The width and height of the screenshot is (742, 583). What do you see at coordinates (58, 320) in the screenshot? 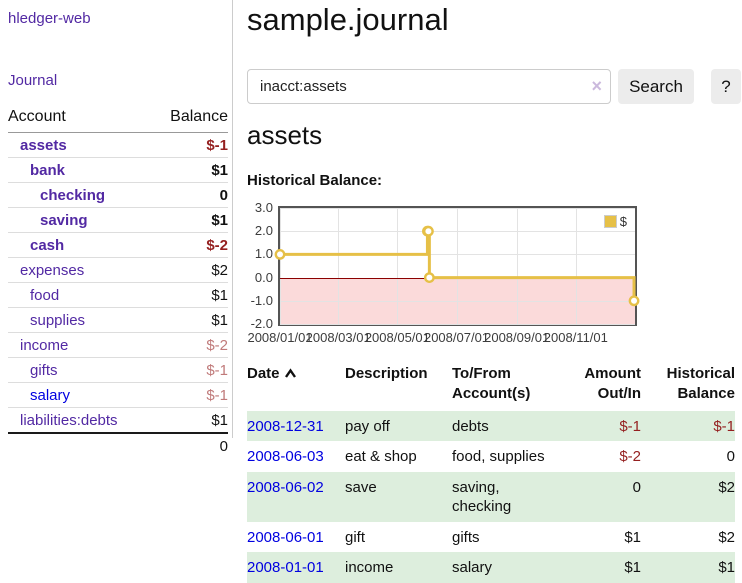
I see `account-link: supplies` at bounding box center [58, 320].